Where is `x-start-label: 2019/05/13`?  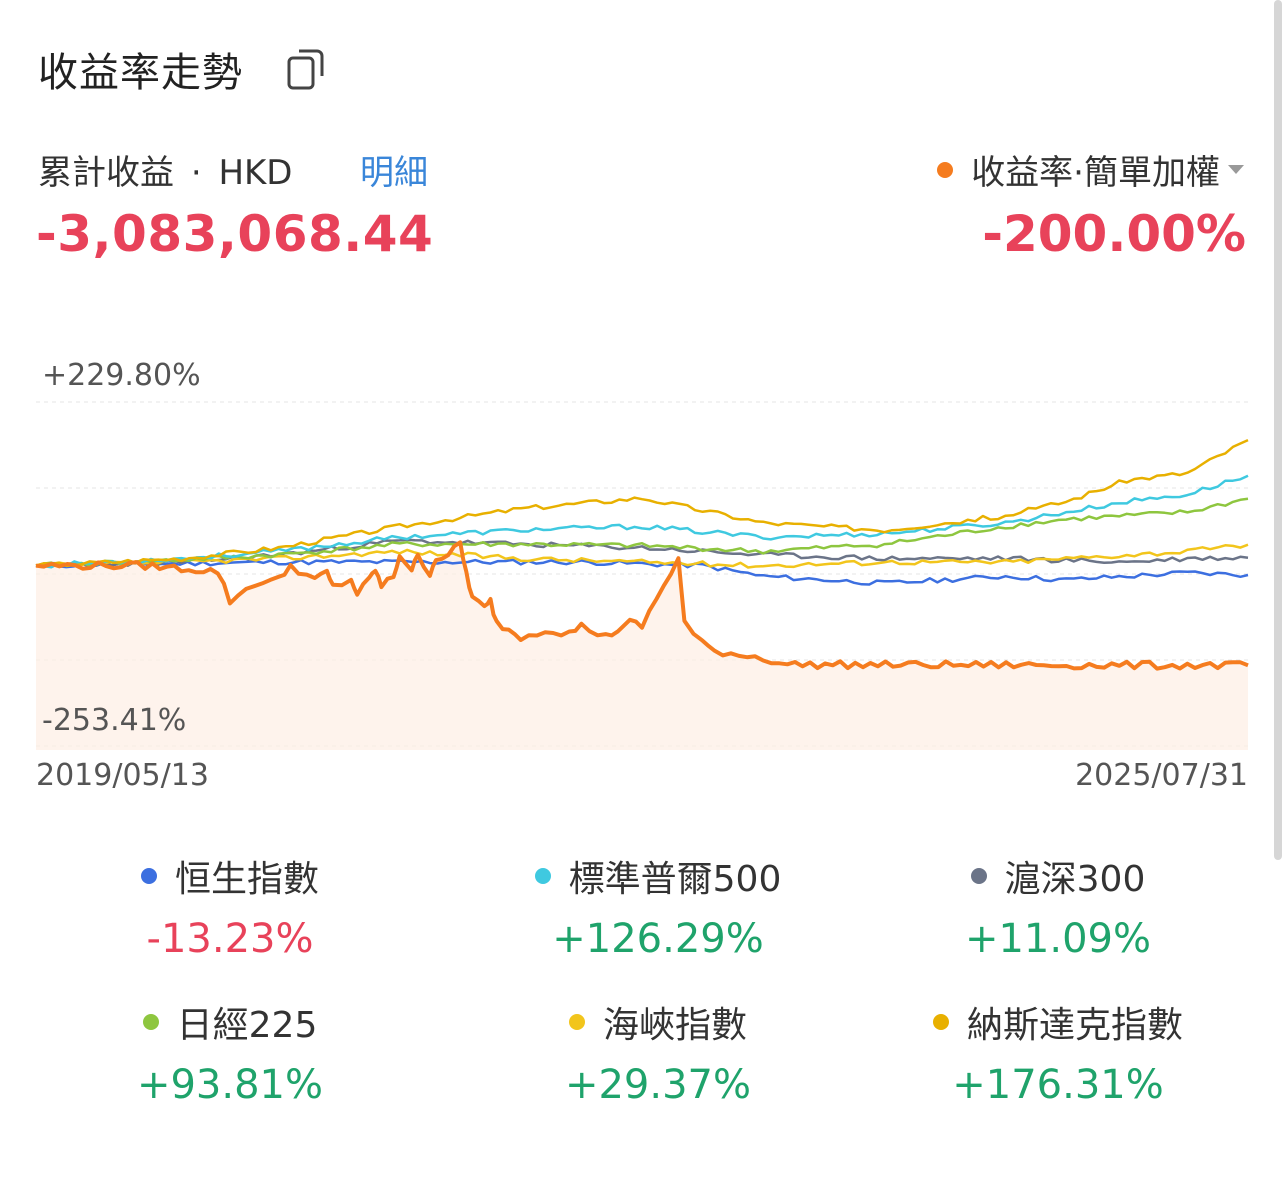
x-start-label: 2019/05/13 is located at coordinates (122, 775).